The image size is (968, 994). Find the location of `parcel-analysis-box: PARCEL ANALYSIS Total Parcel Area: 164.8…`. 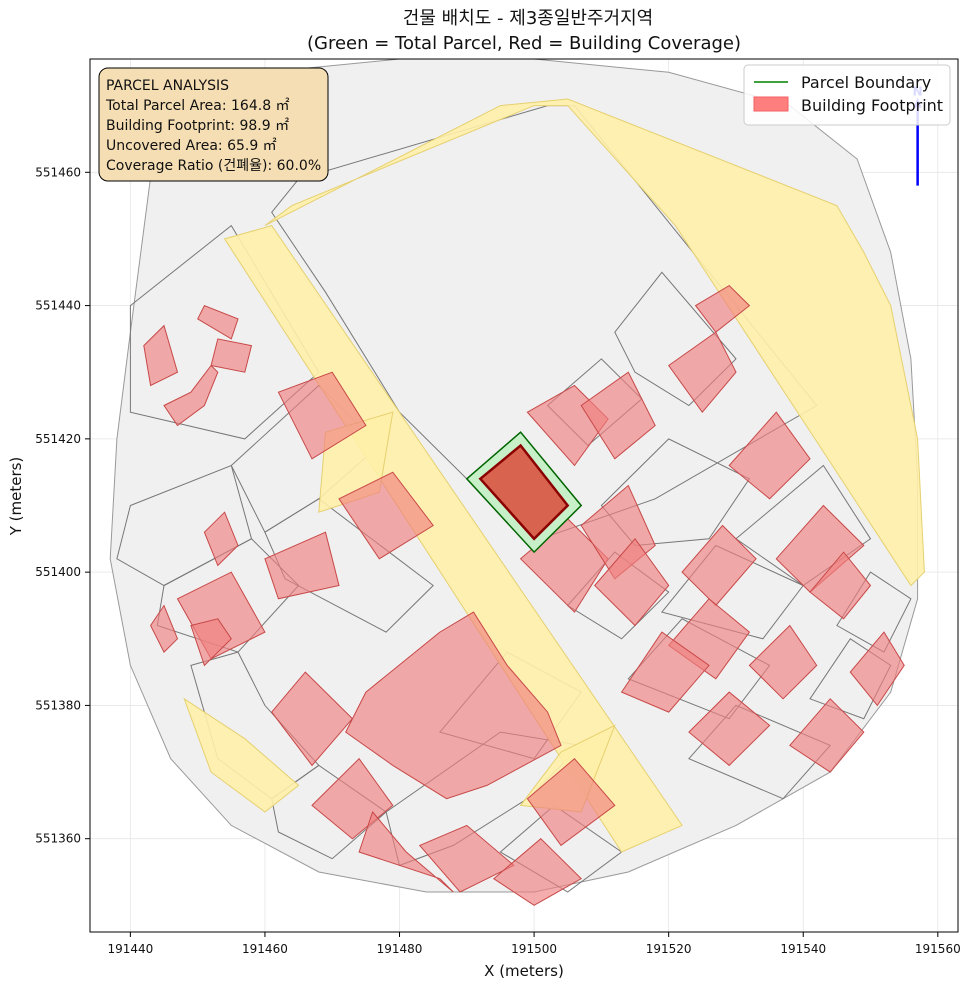

parcel-analysis-box: PARCEL ANALYSIS Total Parcel Area: 164.8… is located at coordinates (213, 124).